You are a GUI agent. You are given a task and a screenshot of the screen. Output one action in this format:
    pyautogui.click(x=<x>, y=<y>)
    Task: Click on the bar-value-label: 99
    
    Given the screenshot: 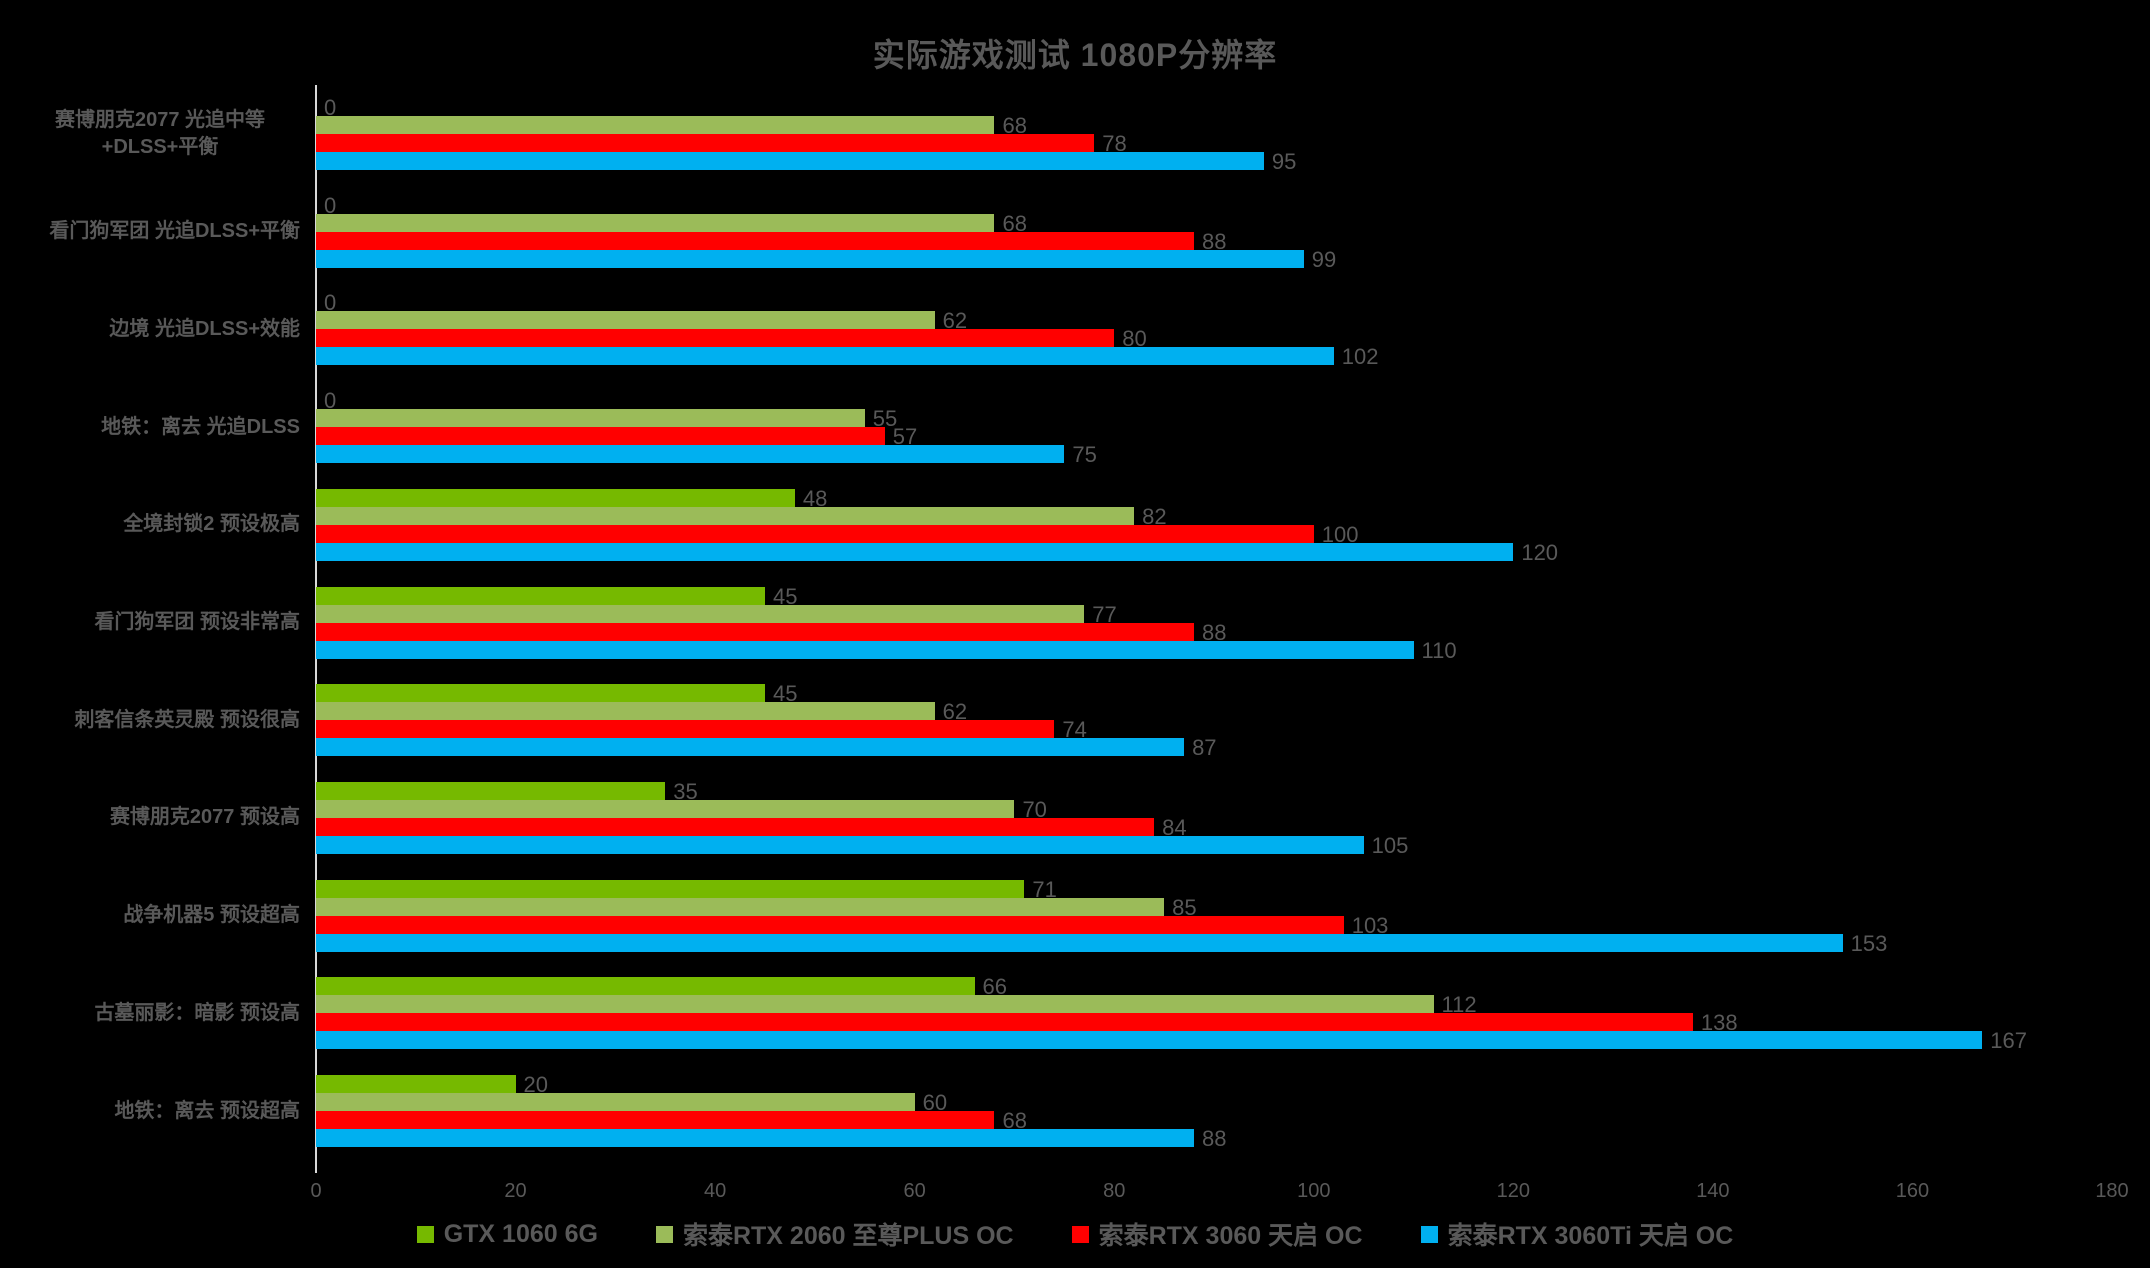 What is the action you would take?
    pyautogui.click(x=1324, y=259)
    